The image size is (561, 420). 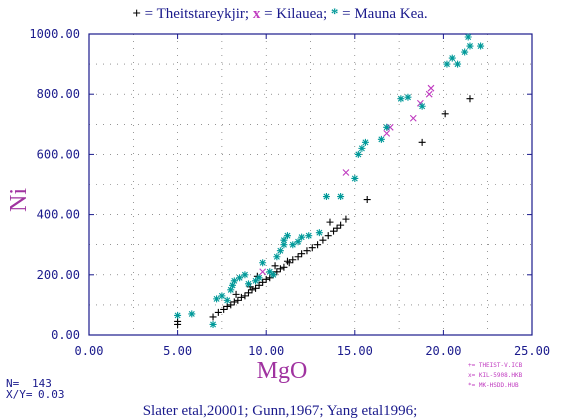 I want to click on y-tick-label: 0.00, so click(x=65, y=335).